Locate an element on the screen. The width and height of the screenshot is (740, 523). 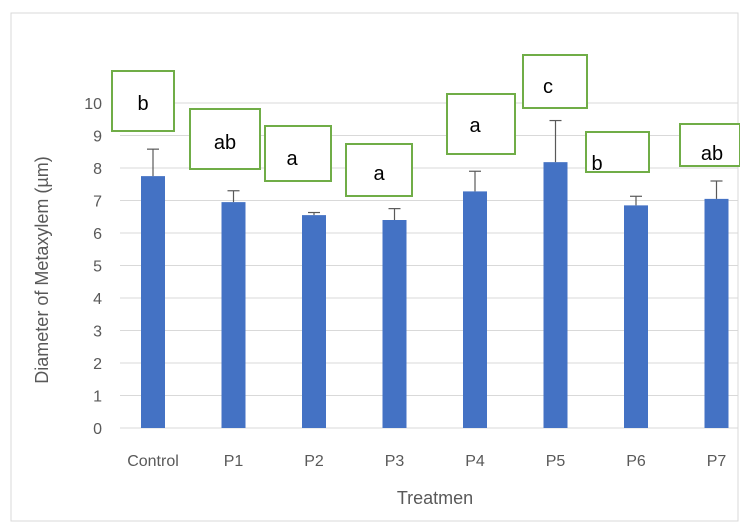
y-tick-label: 1 is located at coordinates (97, 397).